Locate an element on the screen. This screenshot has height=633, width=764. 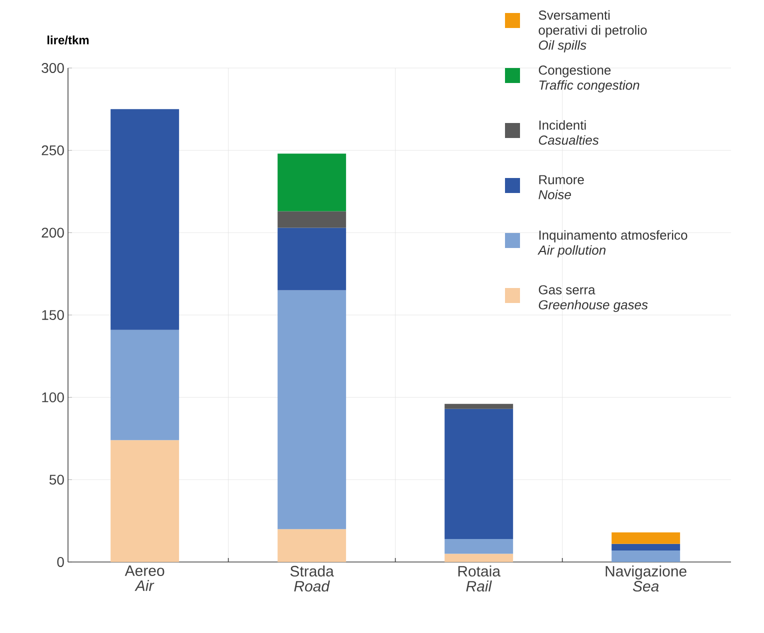
legend-label: Gas serra Greenhouse gases is located at coordinates (593, 298).